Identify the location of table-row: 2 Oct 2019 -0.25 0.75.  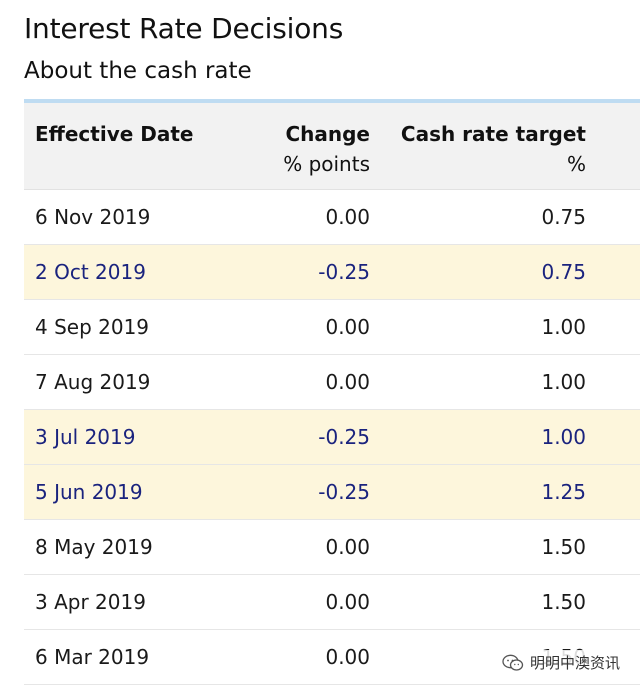
(332, 272).